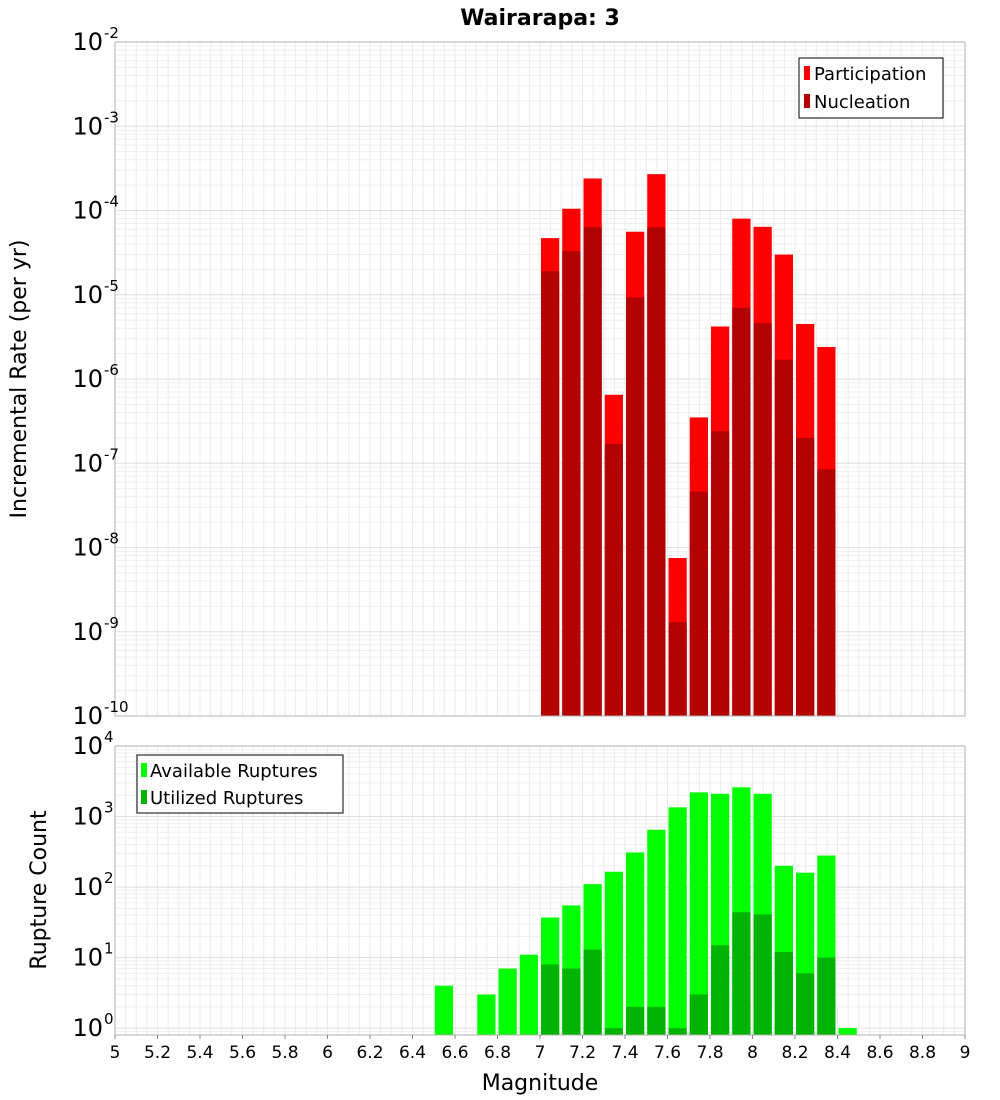 This screenshot has width=1000, height=1100. What do you see at coordinates (109, 878) in the screenshot?
I see `bottom-y-tick-exponent: 2` at bounding box center [109, 878].